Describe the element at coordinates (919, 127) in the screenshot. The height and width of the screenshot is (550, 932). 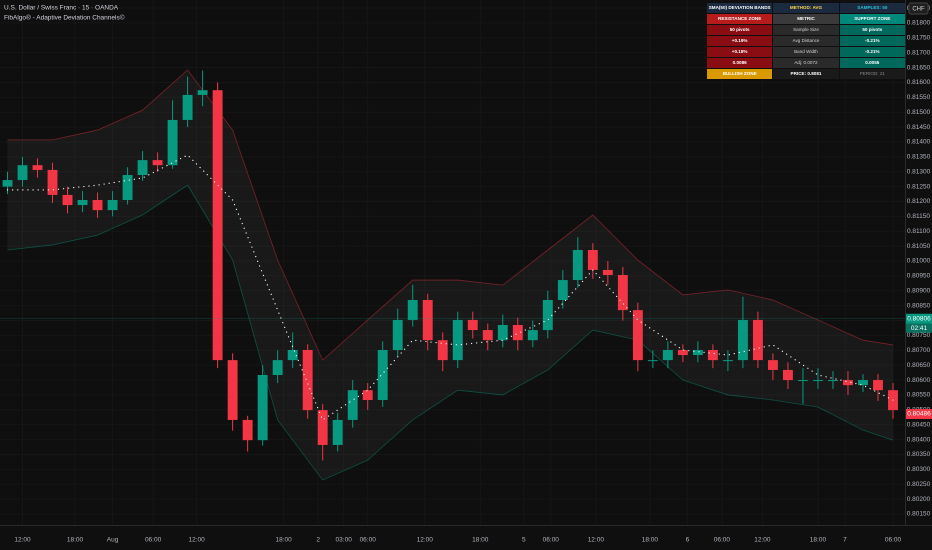
I see `y-tick-label: 0.81450` at that location.